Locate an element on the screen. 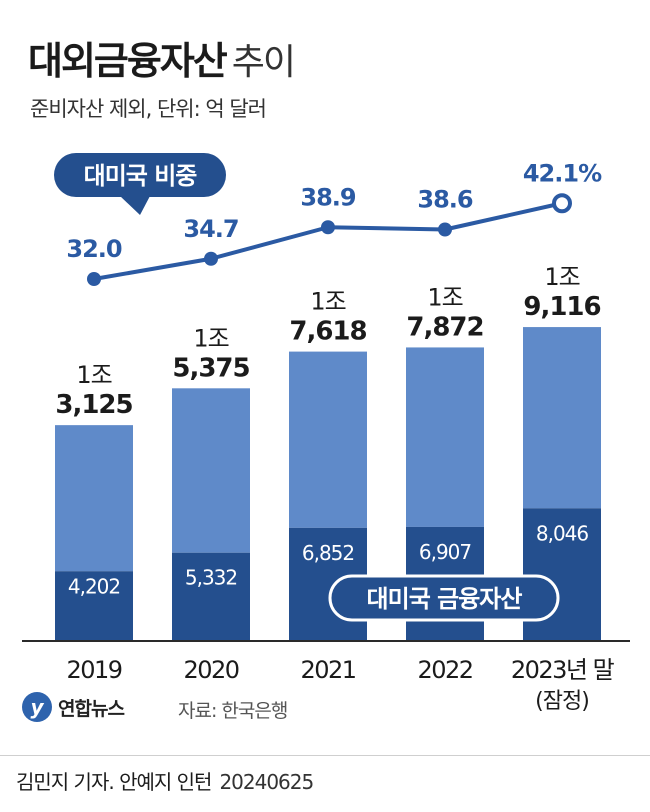 The width and height of the screenshot is (650, 812). bar-total-label-bottom: 3,125 is located at coordinates (93, 405).